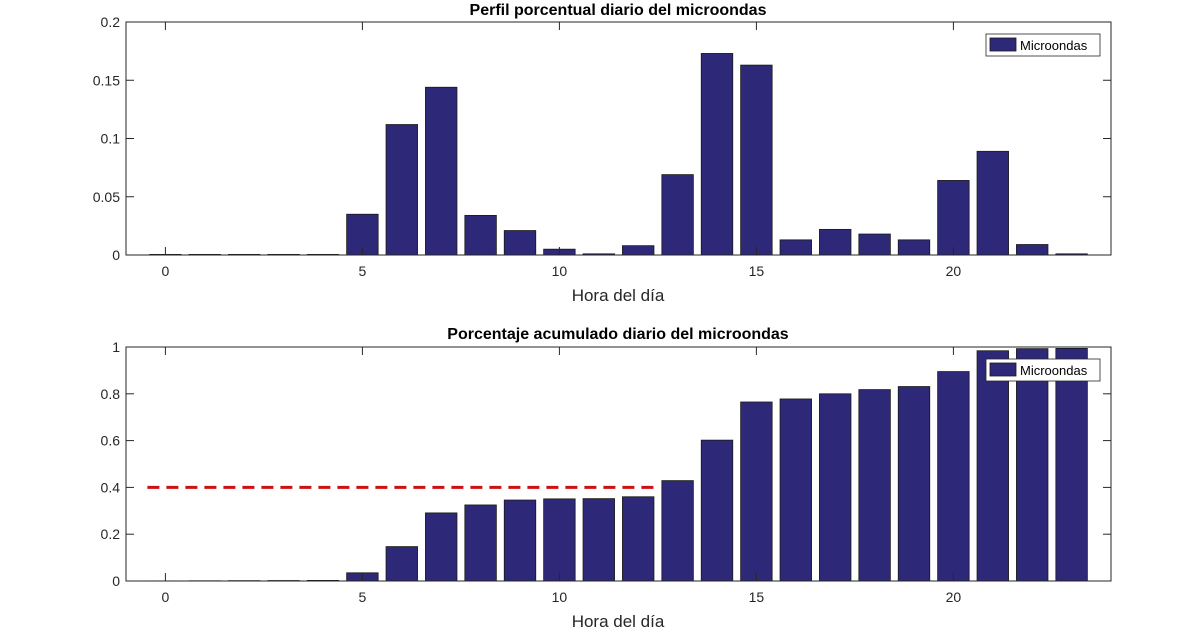 This screenshot has height=628, width=1200. What do you see at coordinates (111, 441) in the screenshot?
I see `y-tick-label: 0.6` at bounding box center [111, 441].